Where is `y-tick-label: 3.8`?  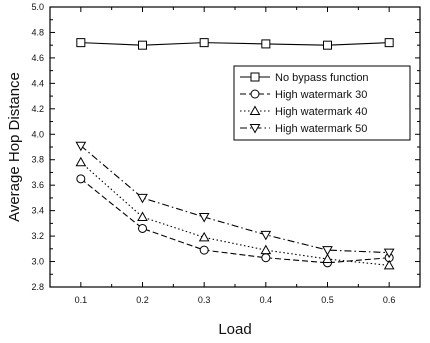 y-tick-label: 3.8 is located at coordinates (37, 160).